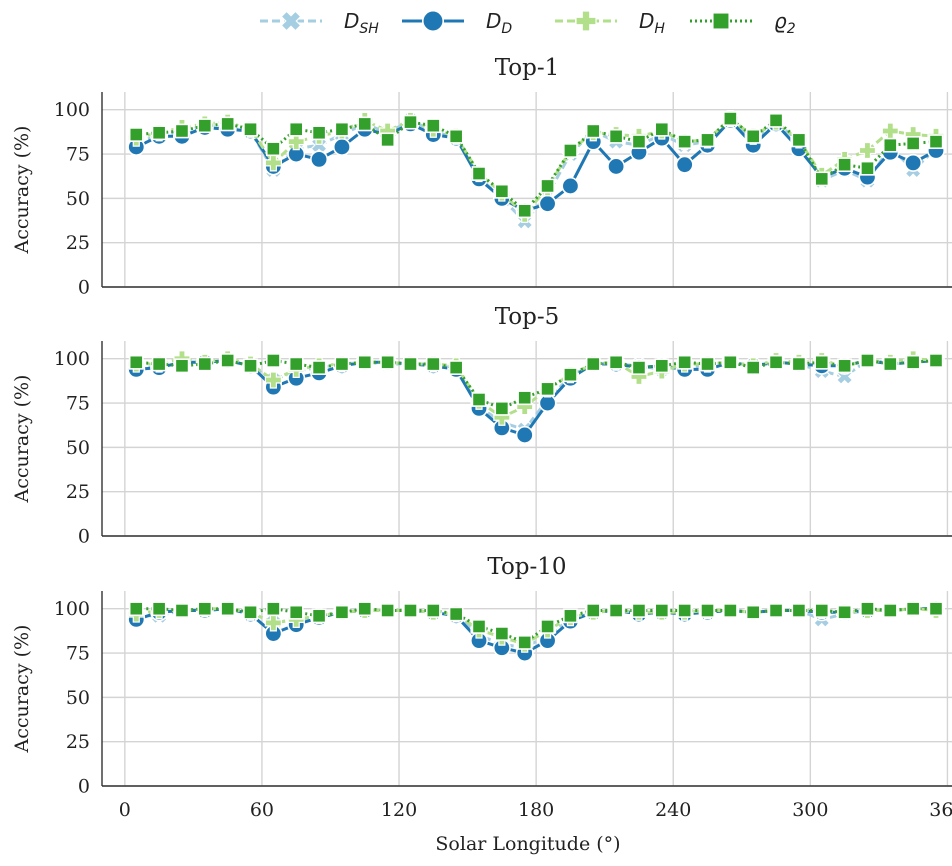 This screenshot has width=952, height=866. What do you see at coordinates (291, 21) in the screenshot?
I see `legend-marker-dsh` at bounding box center [291, 21].